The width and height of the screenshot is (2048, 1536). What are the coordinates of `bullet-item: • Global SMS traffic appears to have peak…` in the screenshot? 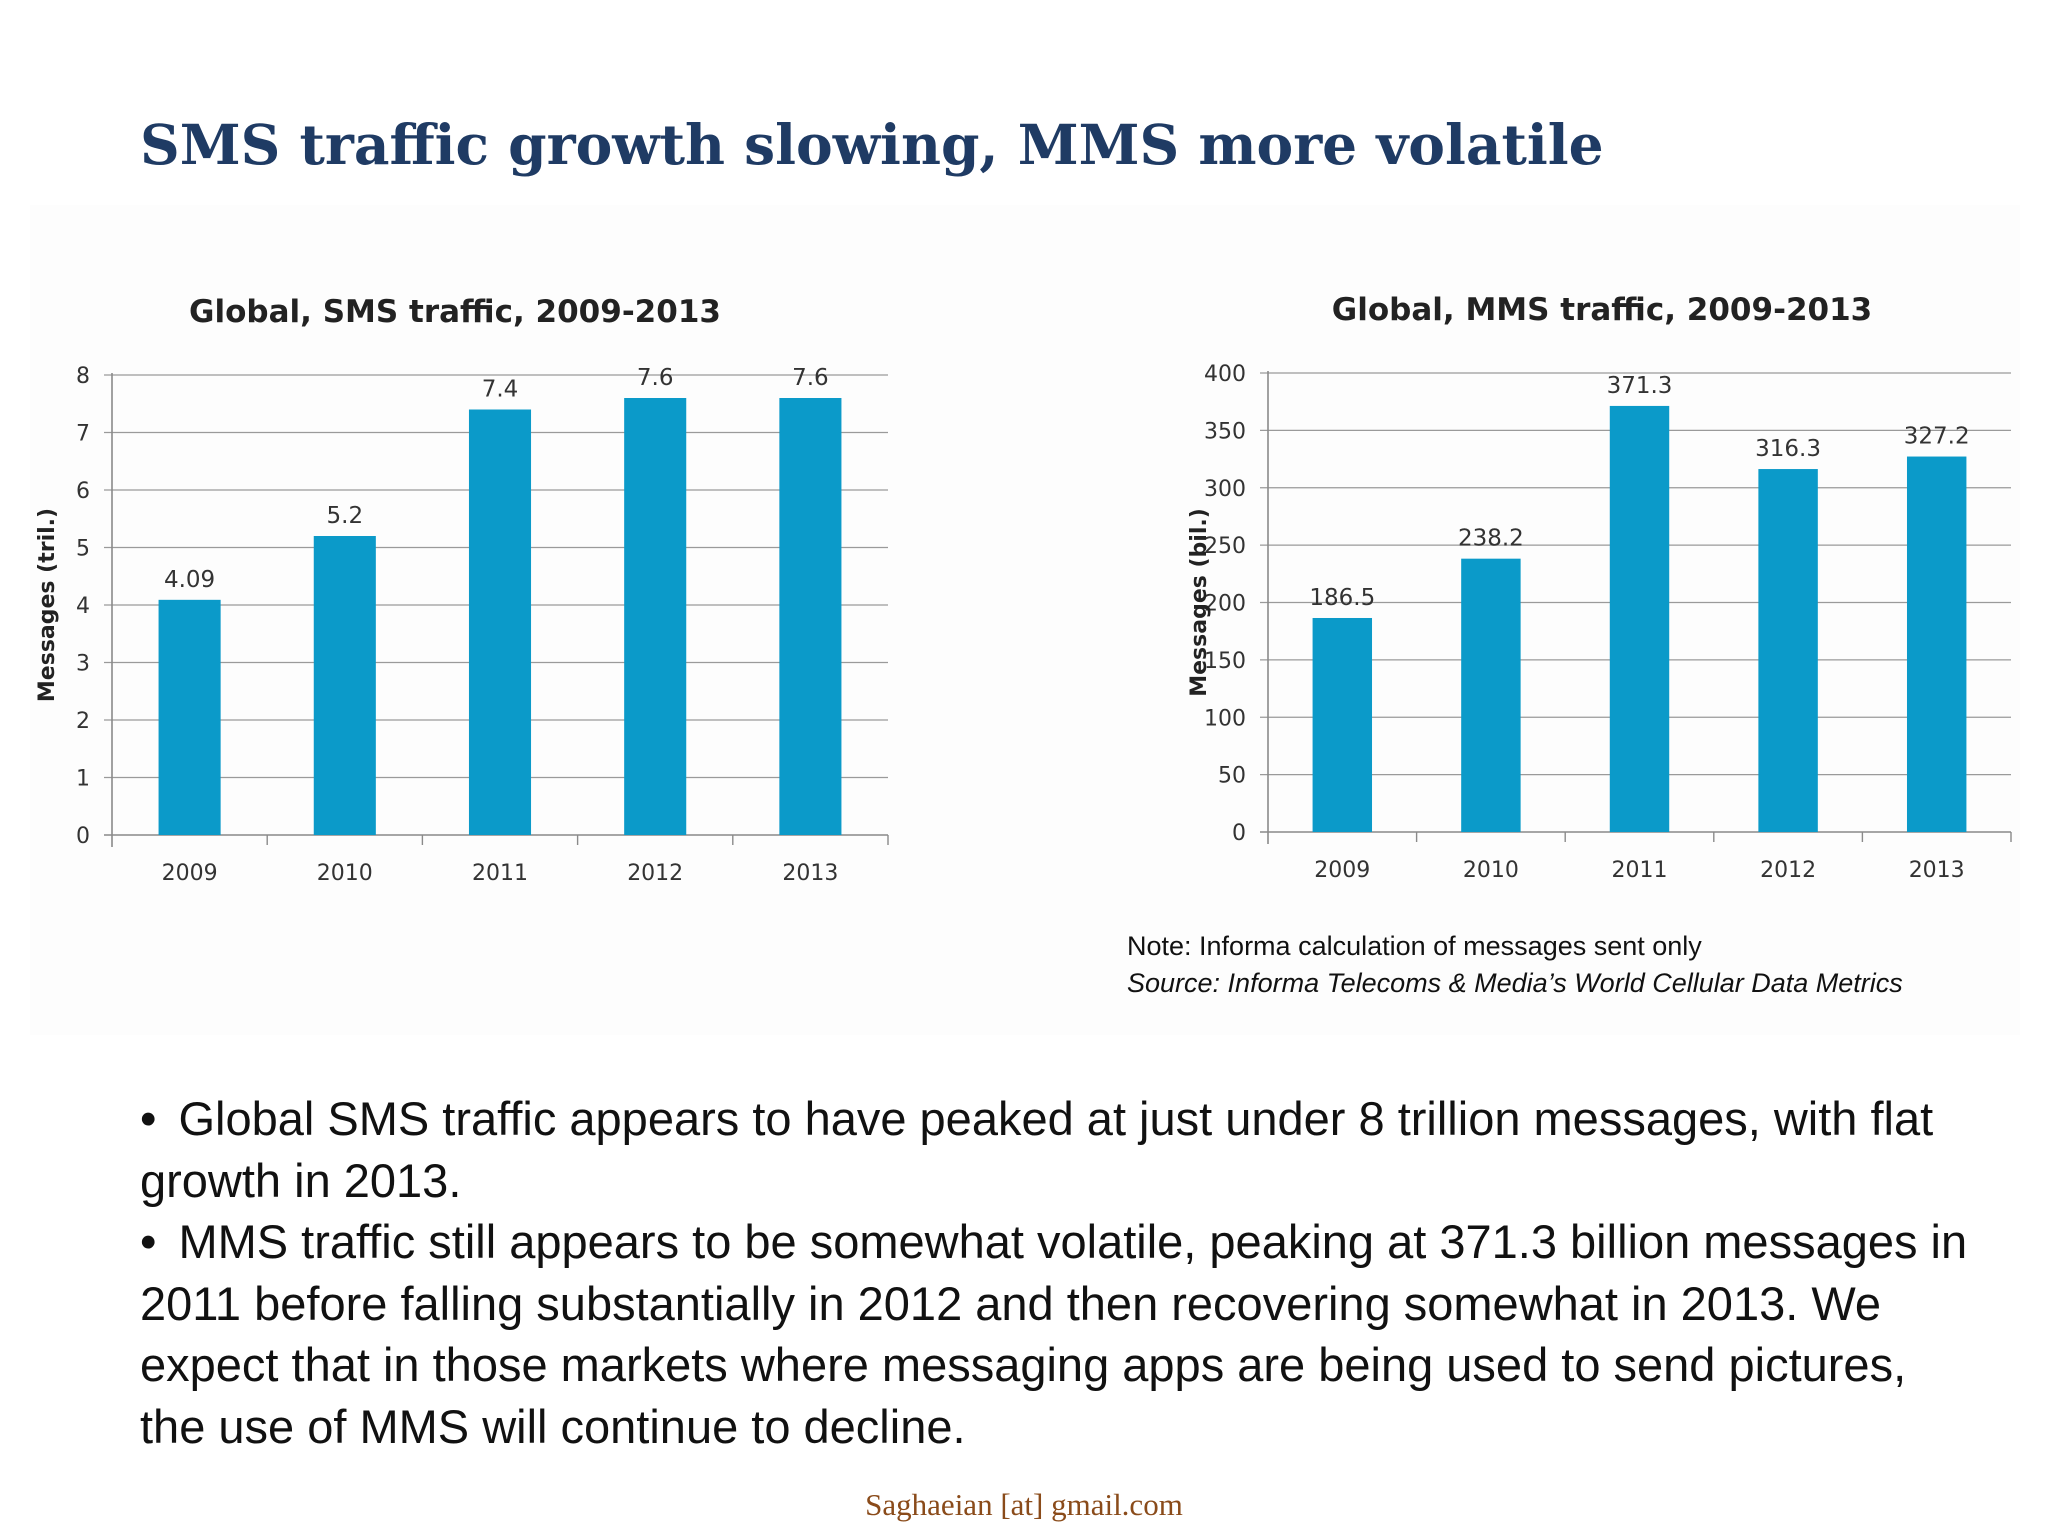 It's located at (1055, 1149).